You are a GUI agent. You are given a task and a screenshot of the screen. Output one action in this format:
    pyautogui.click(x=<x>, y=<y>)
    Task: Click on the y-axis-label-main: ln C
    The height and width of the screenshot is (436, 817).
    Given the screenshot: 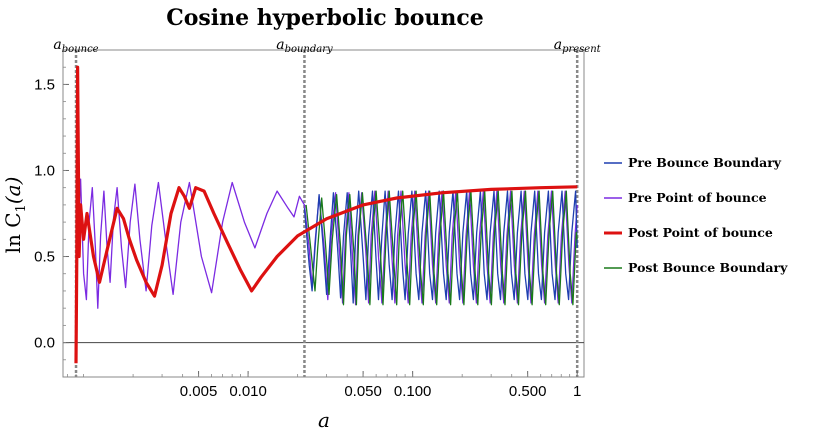 What is the action you would take?
    pyautogui.click(x=13, y=232)
    